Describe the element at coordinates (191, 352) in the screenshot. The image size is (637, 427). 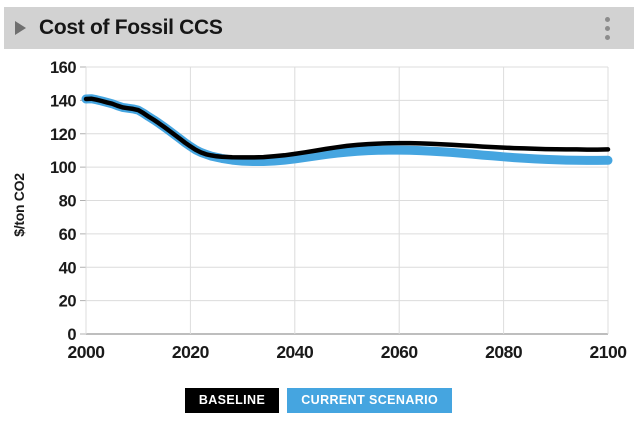
I see `x-tick-label: 2020` at that location.